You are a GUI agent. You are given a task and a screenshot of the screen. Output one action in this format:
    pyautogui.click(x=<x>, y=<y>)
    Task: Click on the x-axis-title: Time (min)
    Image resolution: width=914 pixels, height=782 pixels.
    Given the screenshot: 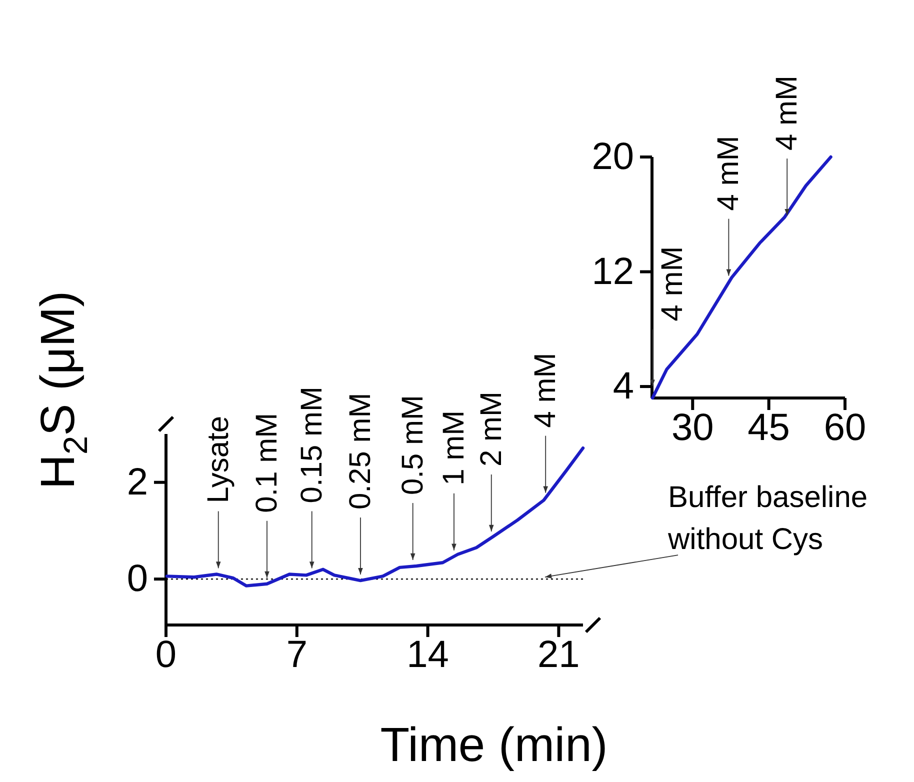 What is the action you would take?
    pyautogui.click(x=494, y=745)
    